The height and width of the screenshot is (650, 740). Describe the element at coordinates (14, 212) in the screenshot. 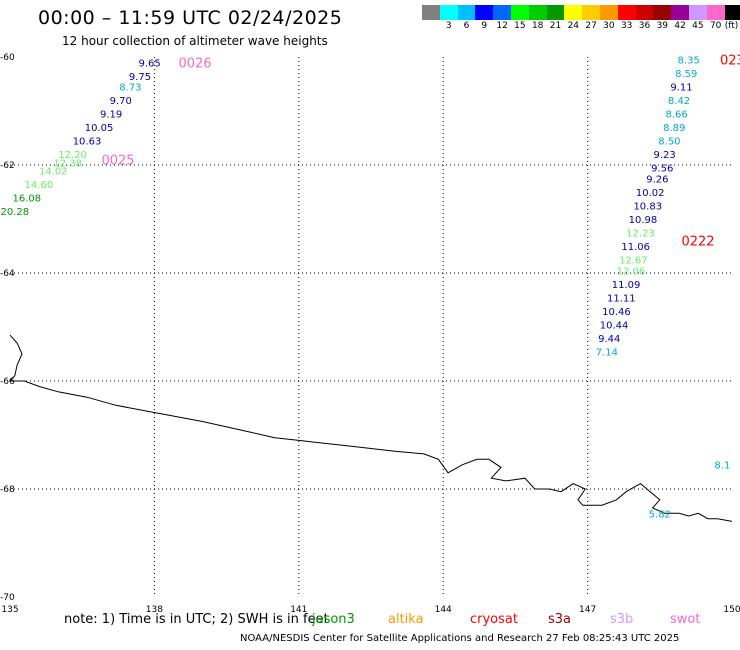

I see `wave-height-value: 20.28` at that location.